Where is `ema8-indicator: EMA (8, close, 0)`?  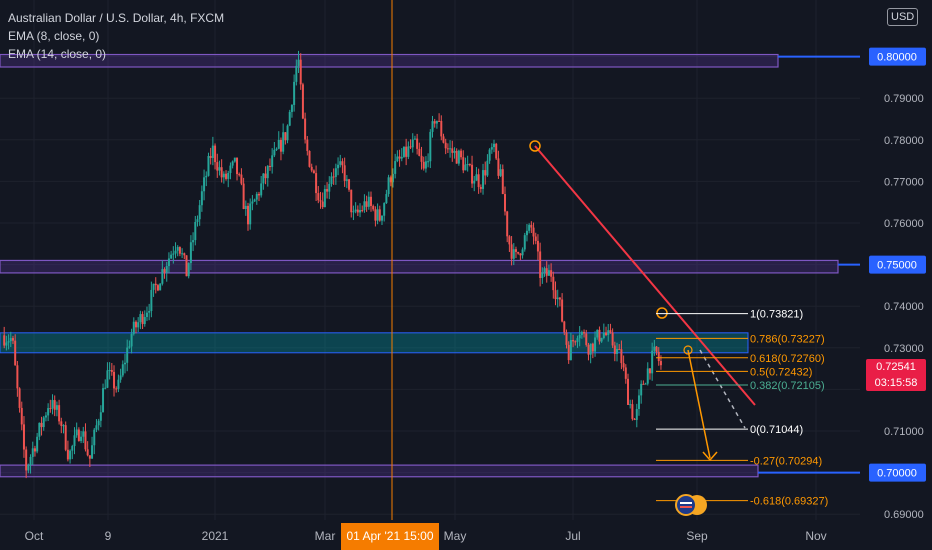 ema8-indicator: EMA (8, close, 0) is located at coordinates (54, 36).